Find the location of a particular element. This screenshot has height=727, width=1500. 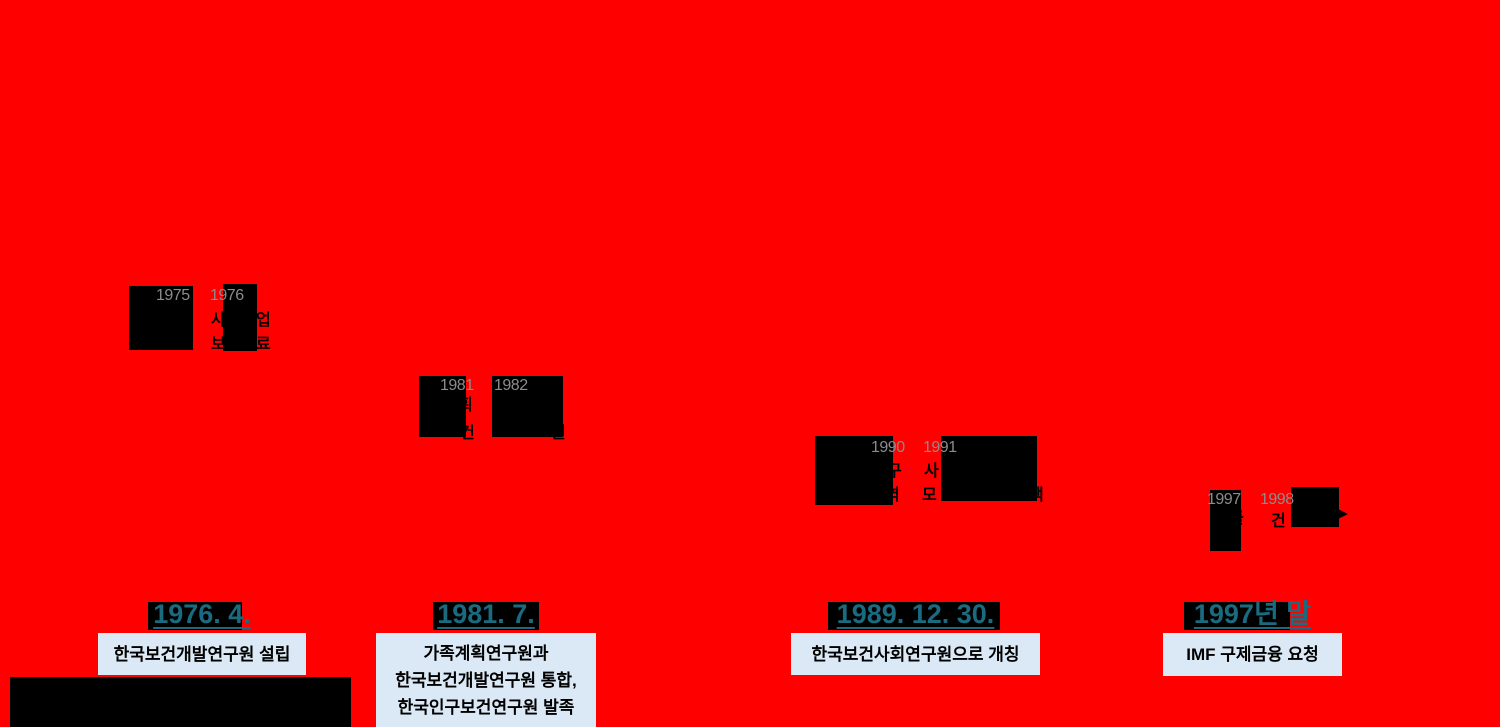

event-callout: 가족계획연구원과 한국보건개발연구원 통합, 한국인구보건연구원 발족 is located at coordinates (486, 680).